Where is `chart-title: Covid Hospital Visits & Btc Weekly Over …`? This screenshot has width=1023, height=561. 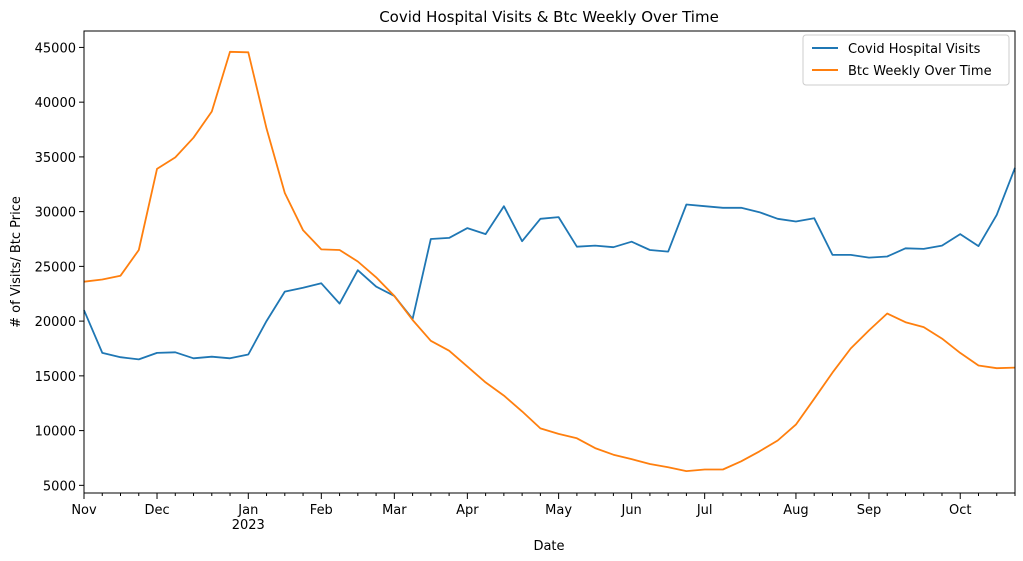
chart-title: Covid Hospital Visits & Btc Weekly Over … is located at coordinates (549, 17).